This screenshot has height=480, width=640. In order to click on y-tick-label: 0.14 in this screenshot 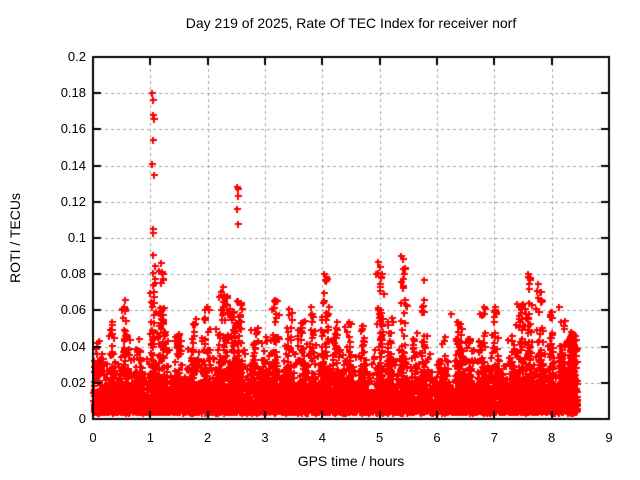, I will do `click(73, 165)`.